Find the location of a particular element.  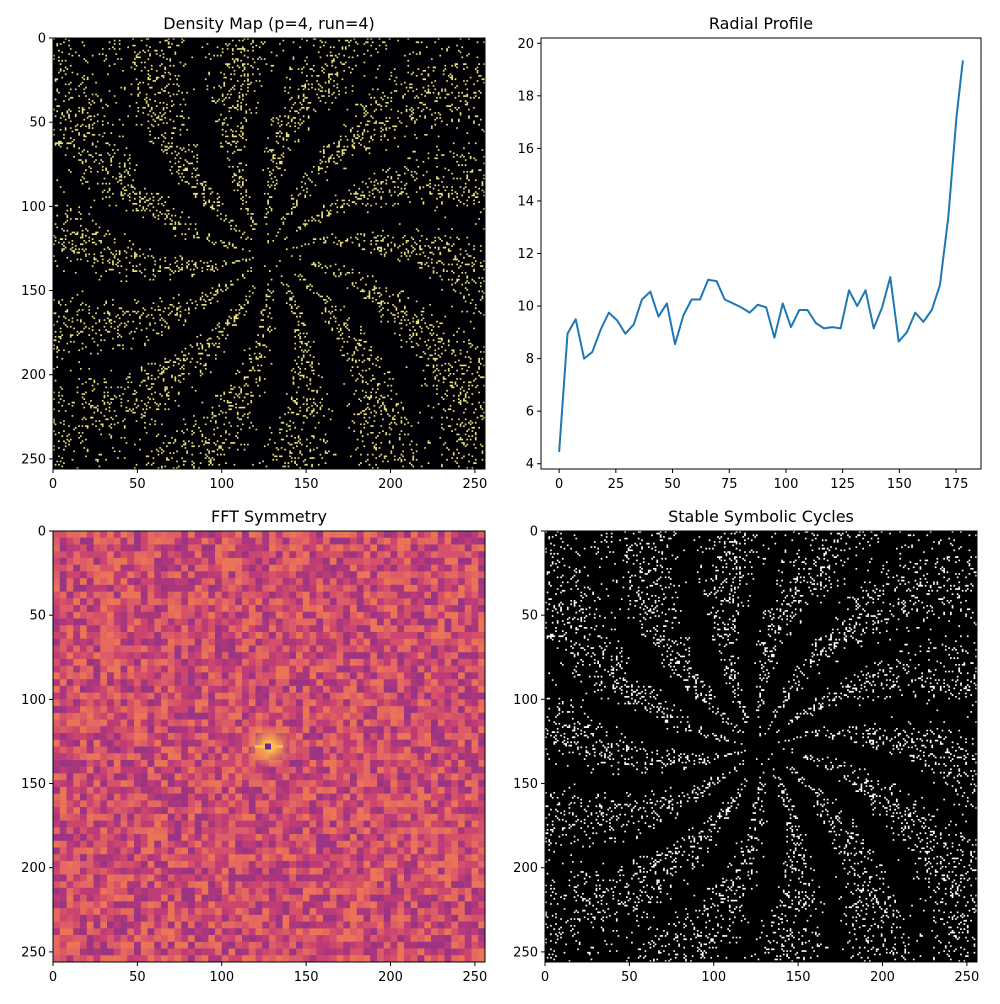

stable-cycles-y-tick-label: 150 is located at coordinates (525, 784).